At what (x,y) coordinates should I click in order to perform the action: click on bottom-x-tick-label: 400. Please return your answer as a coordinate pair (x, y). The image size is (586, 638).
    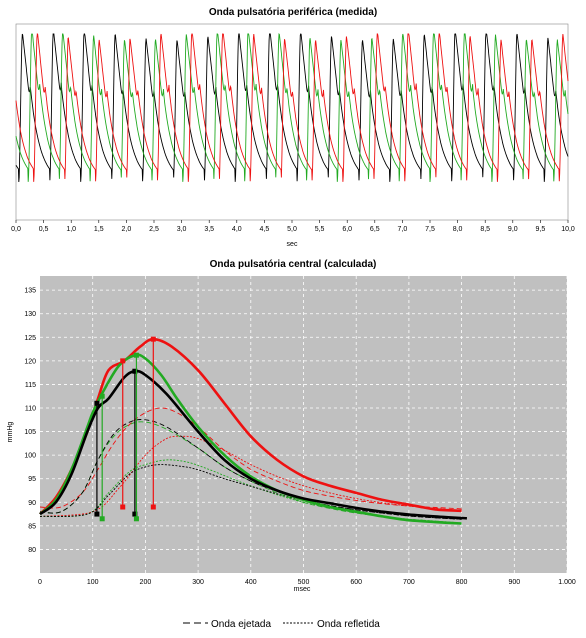
    Looking at the image, I should click on (251, 582).